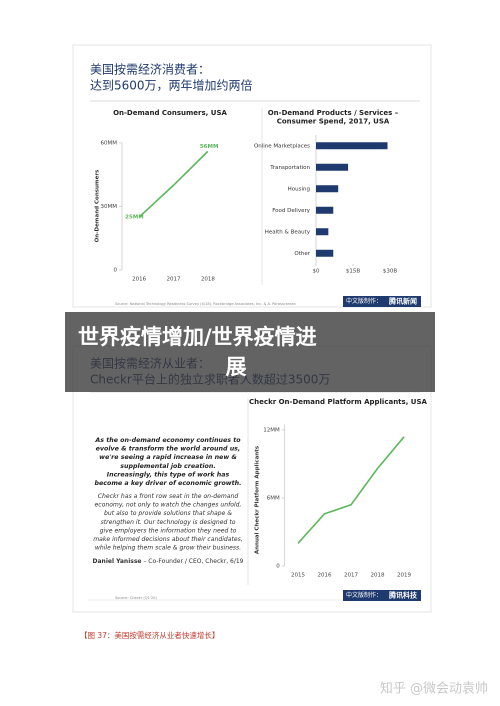  What do you see at coordinates (170, 113) in the screenshot?
I see `chart-title: On-Demand Consumers, USA` at bounding box center [170, 113].